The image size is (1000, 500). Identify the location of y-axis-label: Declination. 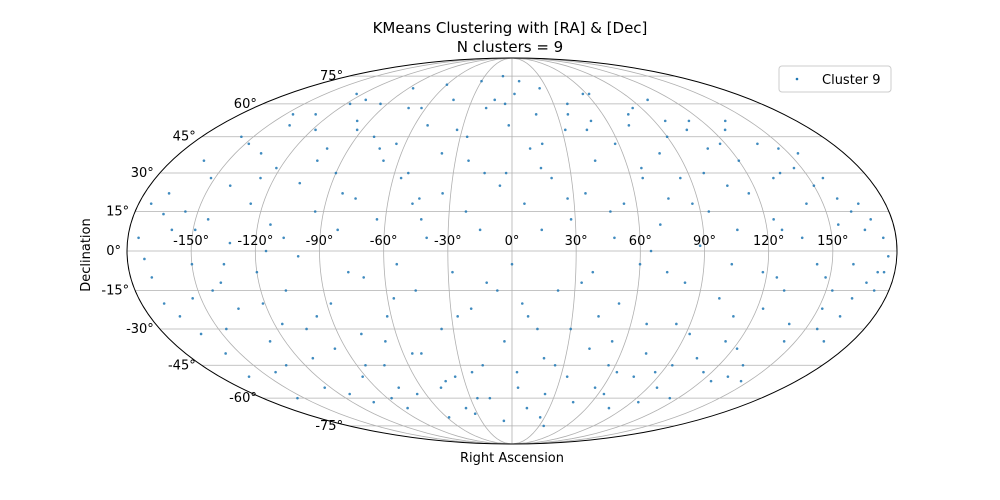
(86, 255).